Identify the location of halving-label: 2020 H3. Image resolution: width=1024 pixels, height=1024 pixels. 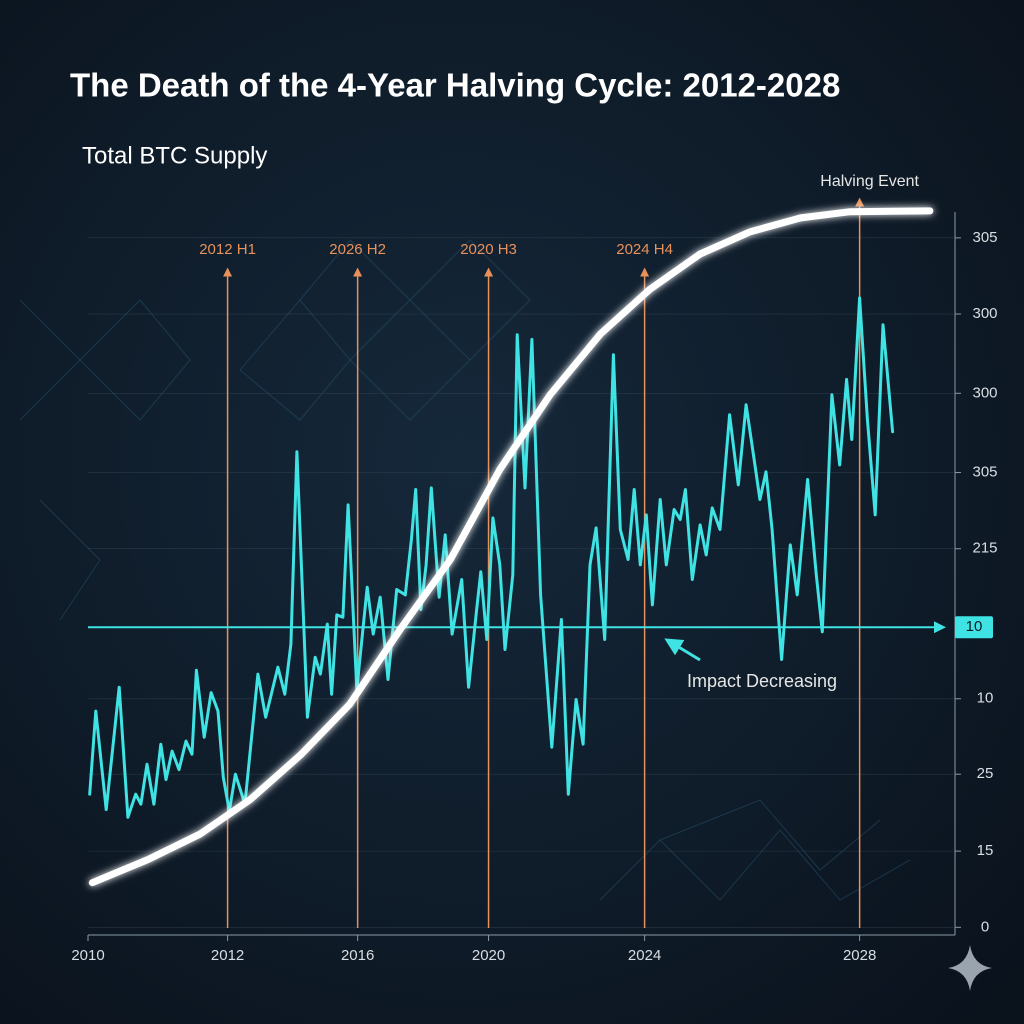
(488, 249).